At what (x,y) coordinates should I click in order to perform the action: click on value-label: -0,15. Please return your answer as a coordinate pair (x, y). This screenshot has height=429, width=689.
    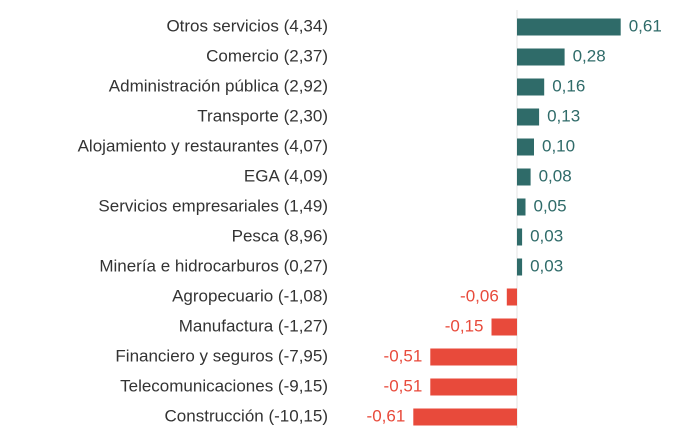
    Looking at the image, I should click on (464, 325).